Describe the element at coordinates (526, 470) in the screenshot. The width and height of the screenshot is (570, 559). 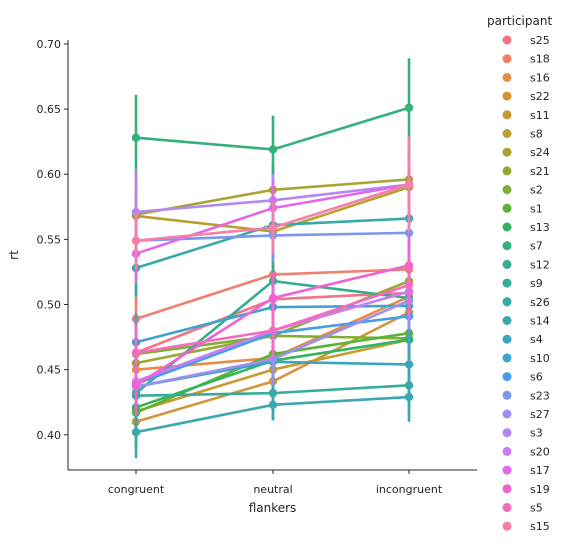
I see `legend-item: s17` at that location.